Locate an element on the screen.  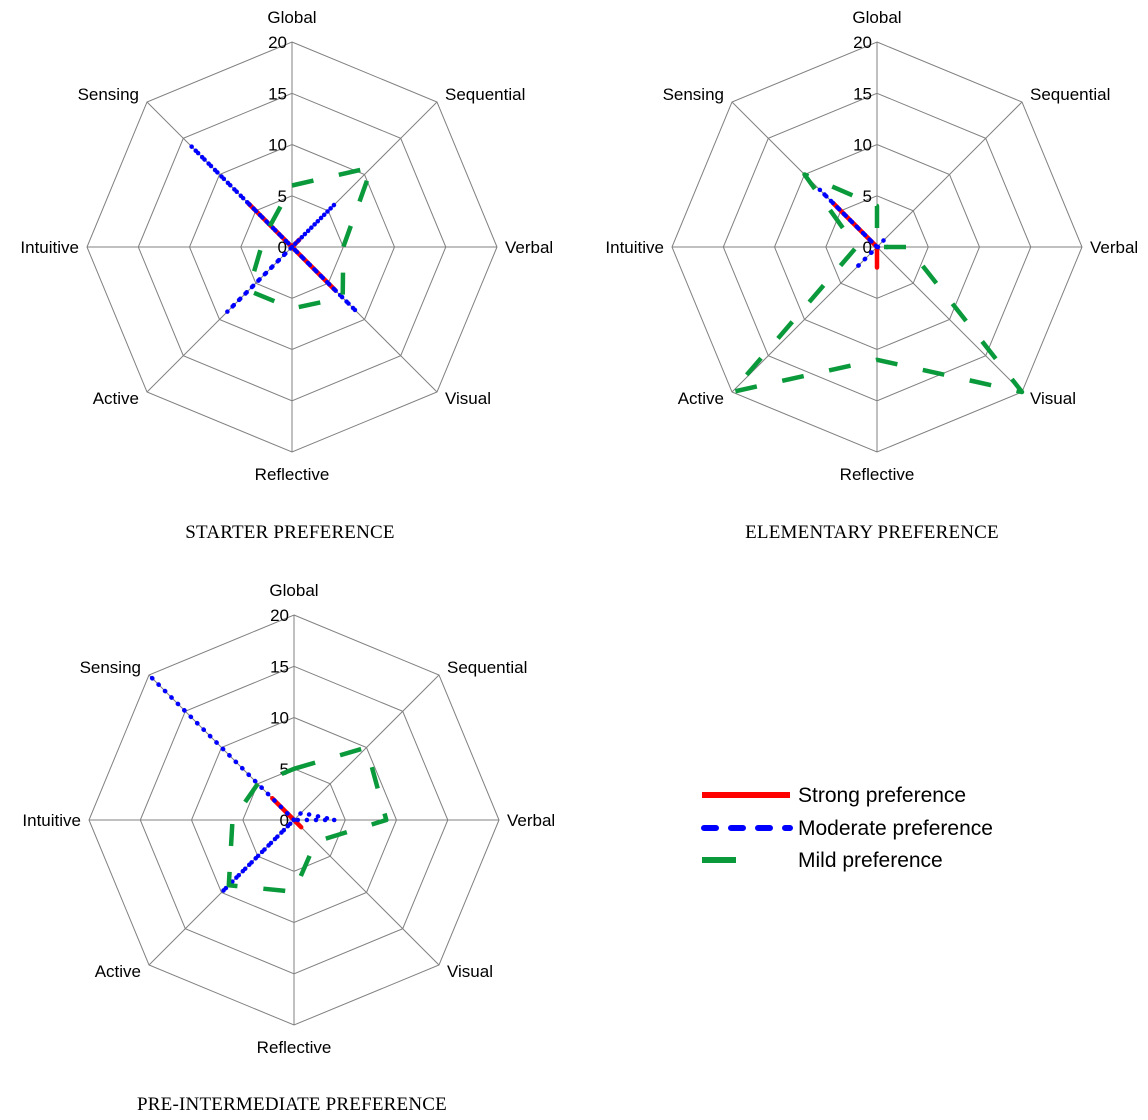
chart-title-pre-intermediate: PRE-INTERMEDIATE PREFERENCE is located at coordinates (292, 1104).